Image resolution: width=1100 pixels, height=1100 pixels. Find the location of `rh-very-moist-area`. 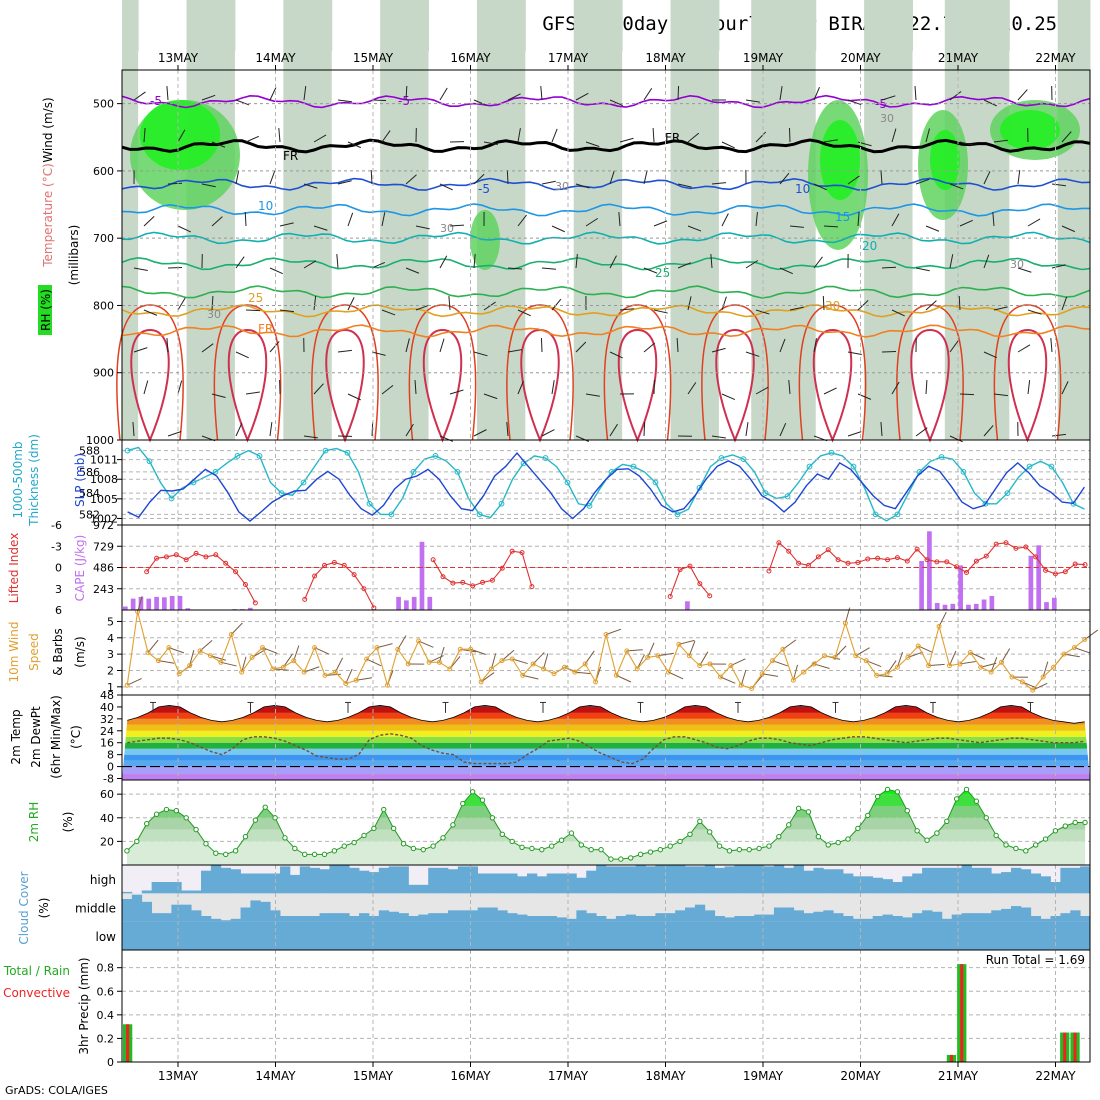

rh-very-moist-area is located at coordinates (1030, 130).